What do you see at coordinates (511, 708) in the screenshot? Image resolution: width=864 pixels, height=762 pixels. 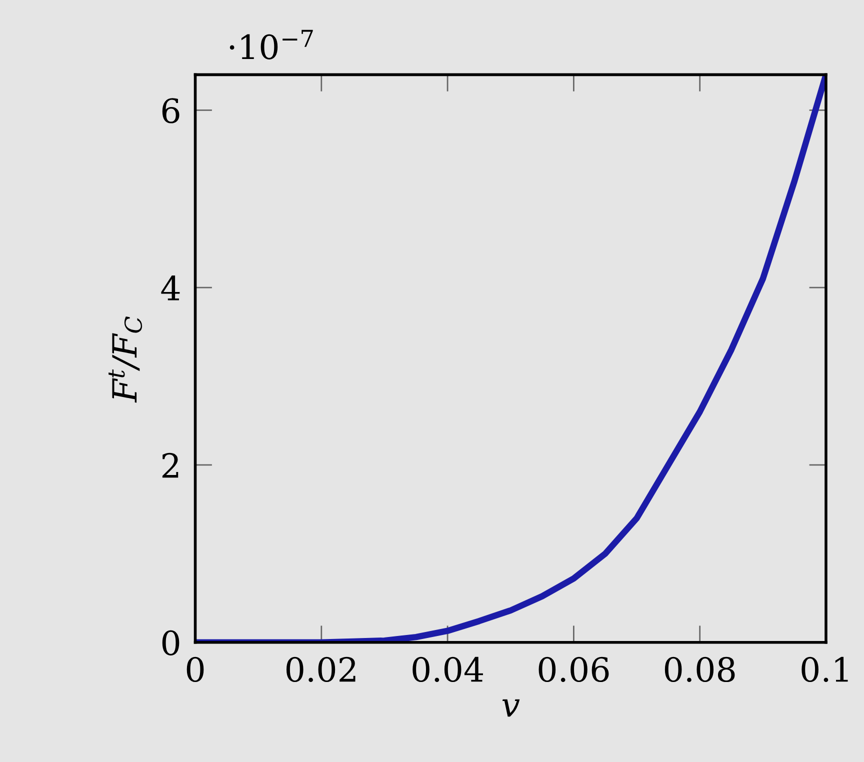 I see `x-axis-title: v` at bounding box center [511, 708].